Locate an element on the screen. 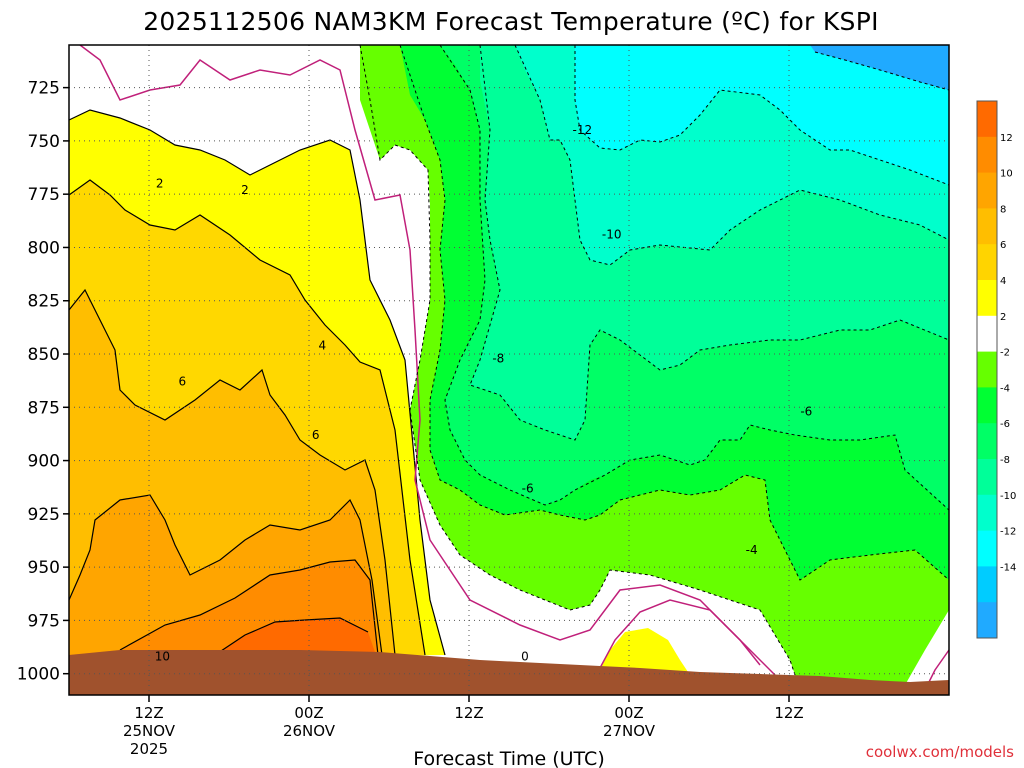  colorbar: 12 10 8 6 4 2 -2 -4 -6 -8 -10 -12 -14 is located at coordinates (996, 369).